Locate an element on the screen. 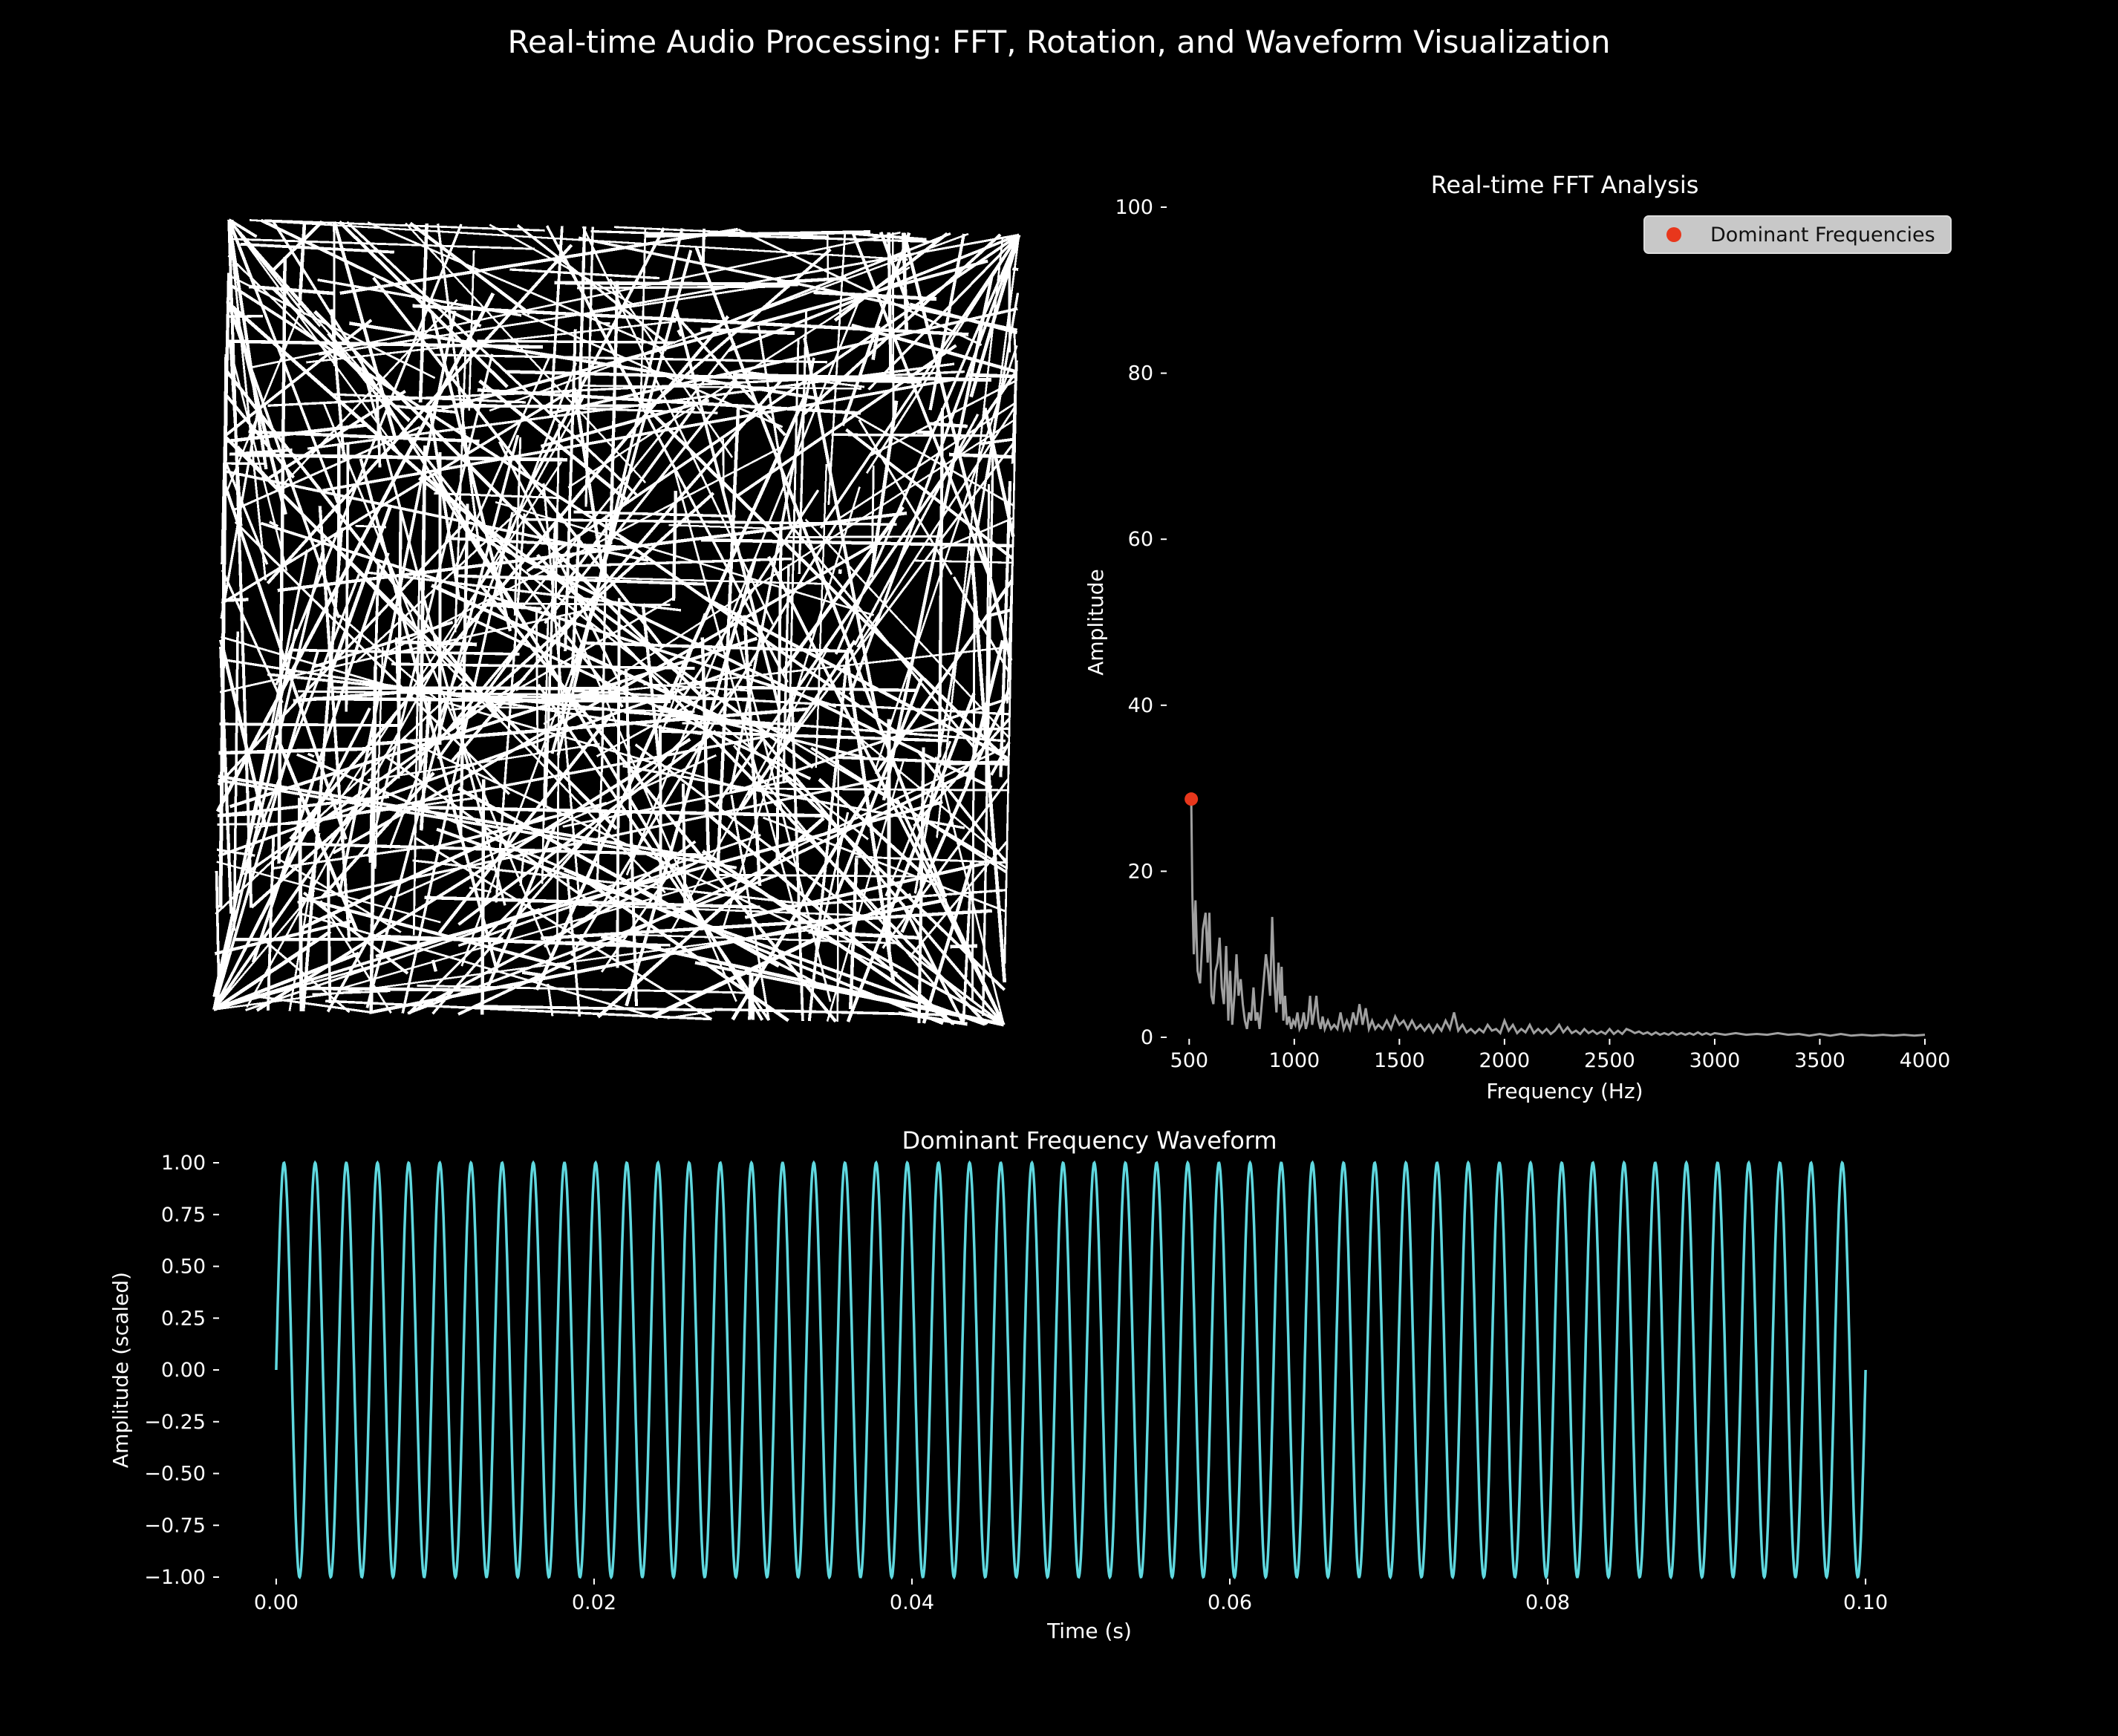 The height and width of the screenshot is (1736, 2118). fft-y-ticks: 0 20 40 60 80 100 is located at coordinates (1141, 622).